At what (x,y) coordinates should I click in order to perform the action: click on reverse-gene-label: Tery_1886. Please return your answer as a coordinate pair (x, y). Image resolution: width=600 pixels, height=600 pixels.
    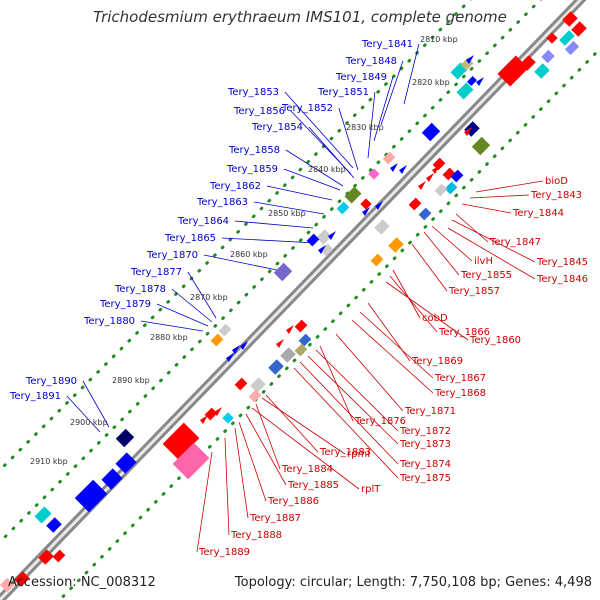
    Looking at the image, I should click on (293, 501).